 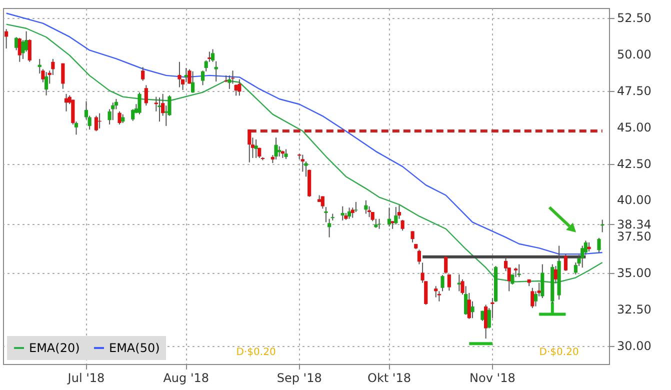 What do you see at coordinates (134, 348) in the screenshot?
I see `legend-label: EMA(50)` at bounding box center [134, 348].